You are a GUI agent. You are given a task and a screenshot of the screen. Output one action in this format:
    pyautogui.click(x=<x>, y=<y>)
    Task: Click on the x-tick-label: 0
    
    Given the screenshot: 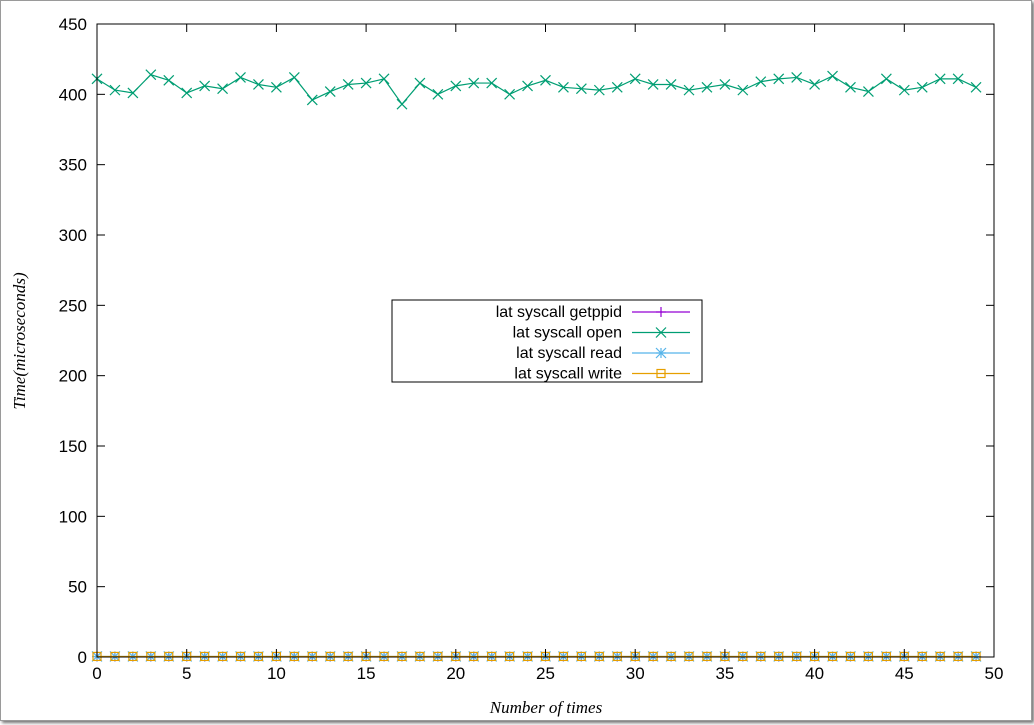 What is the action you would take?
    pyautogui.click(x=96, y=673)
    